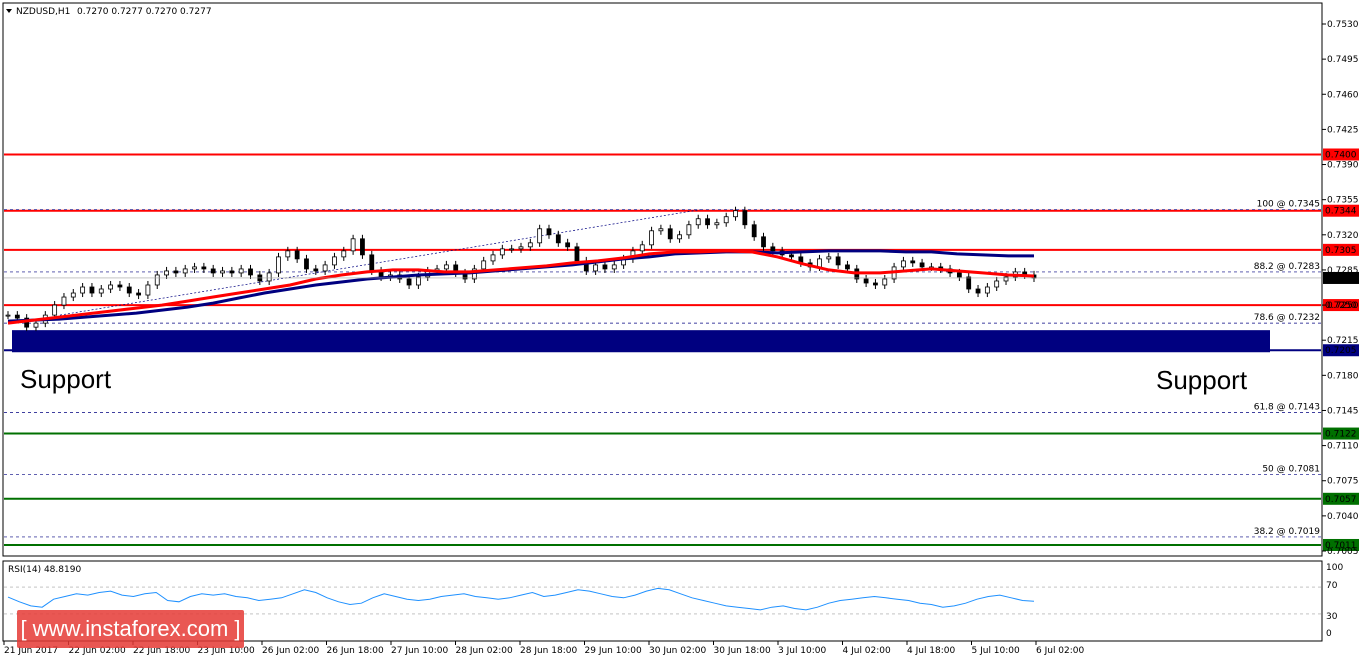  I want to click on price-tick-0.7250: 0.7250, so click(1343, 306).